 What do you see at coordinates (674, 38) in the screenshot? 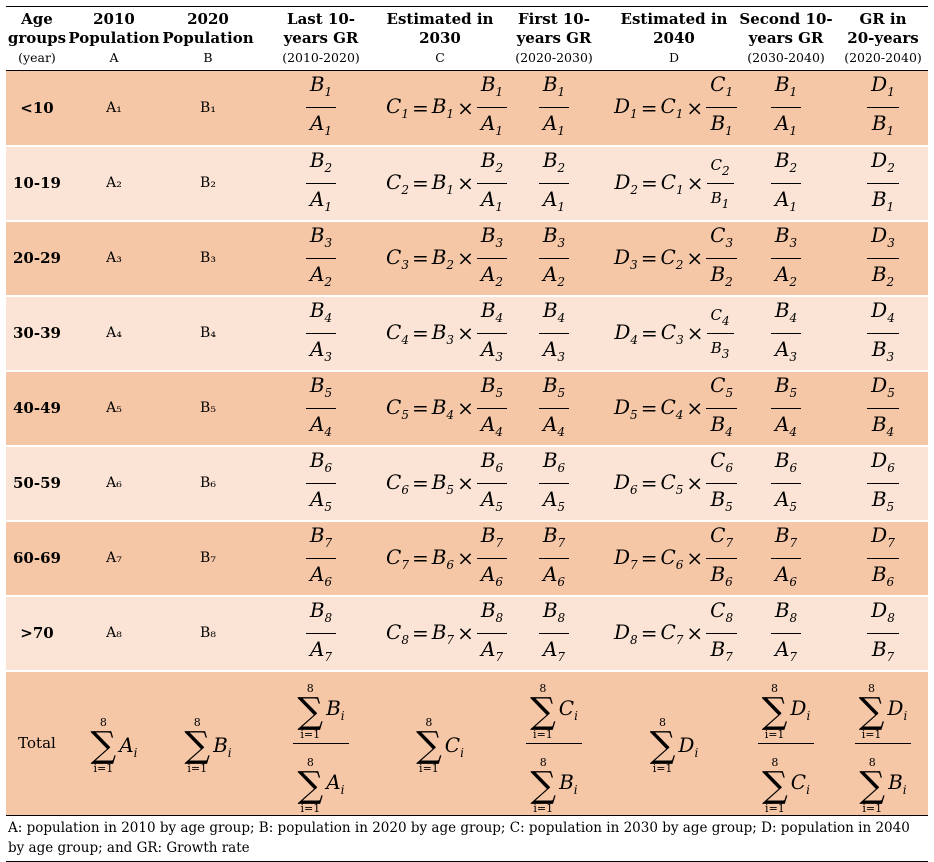
I see `column-header: Estimated in 2040 D` at bounding box center [674, 38].